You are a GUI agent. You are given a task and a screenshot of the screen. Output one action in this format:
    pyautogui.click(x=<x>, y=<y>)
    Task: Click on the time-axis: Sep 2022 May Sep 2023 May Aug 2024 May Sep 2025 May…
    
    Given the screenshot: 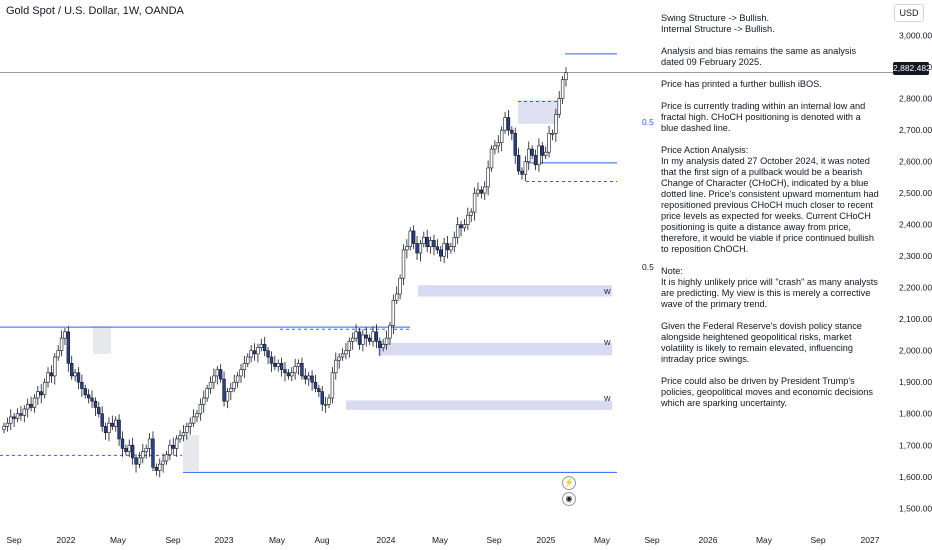 What is the action you would take?
    pyautogui.click(x=442, y=540)
    